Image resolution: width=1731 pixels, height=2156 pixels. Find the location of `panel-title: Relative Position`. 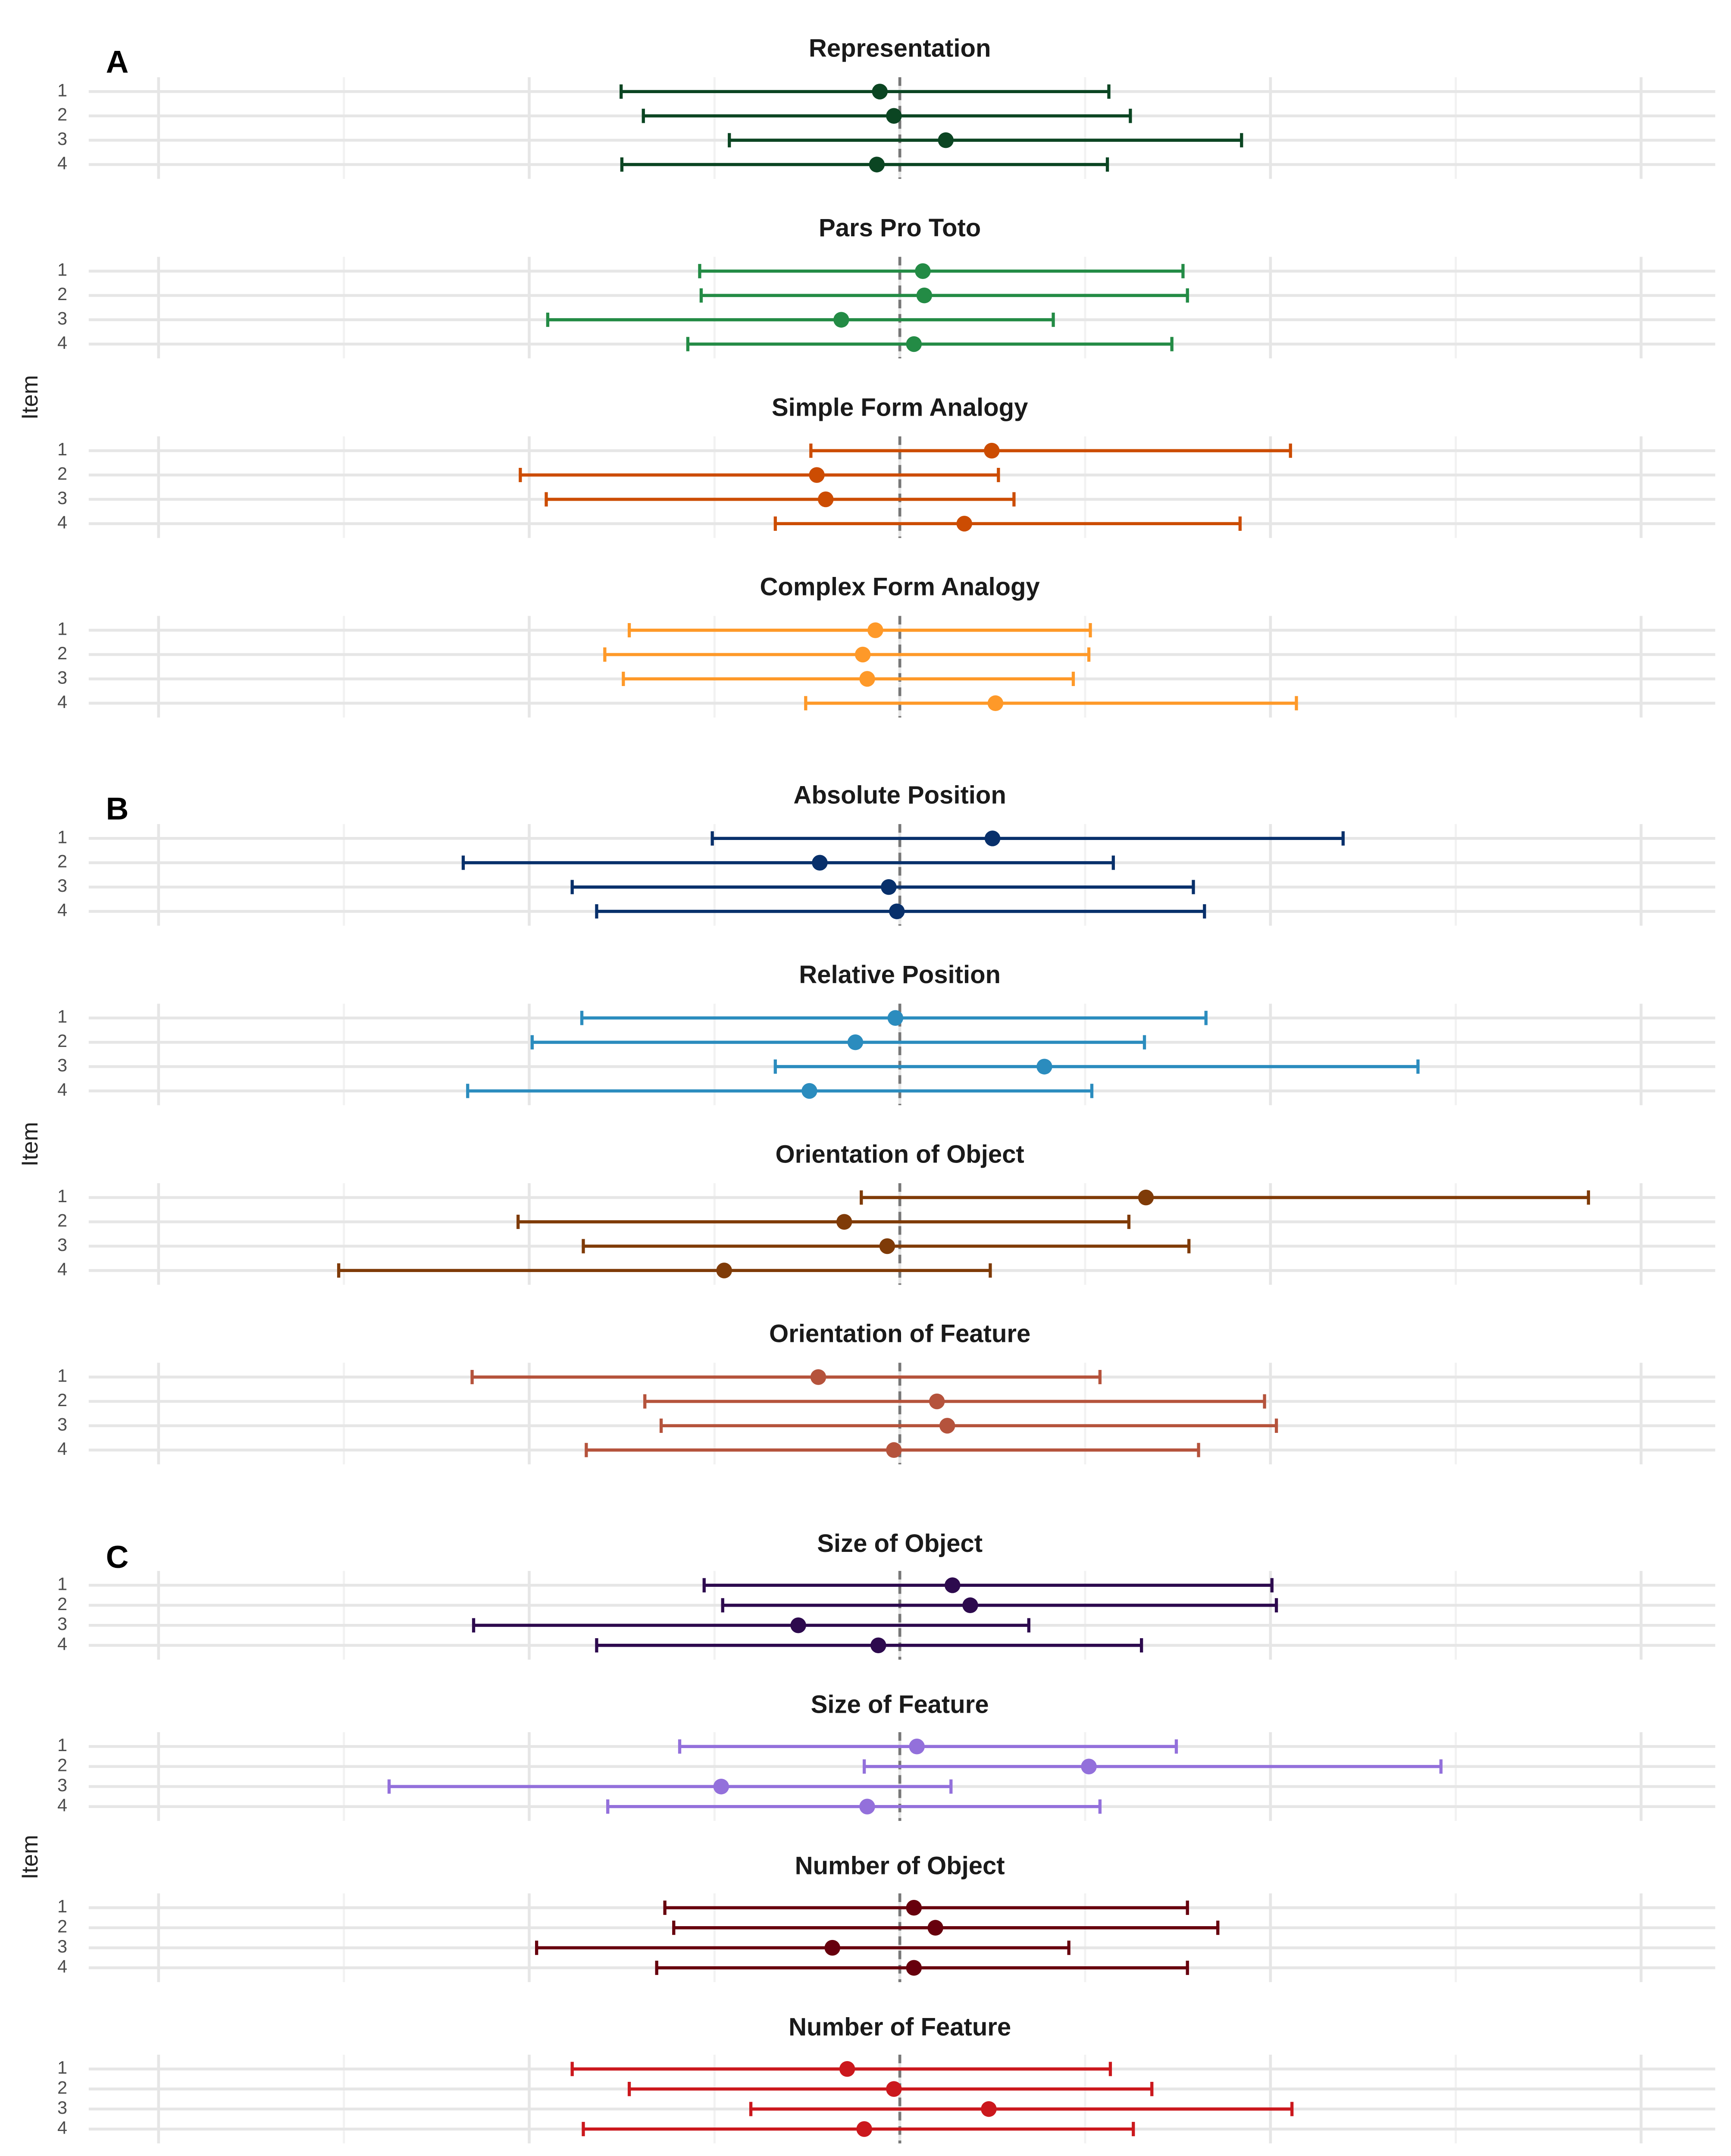

panel-title: Relative Position is located at coordinates (900, 975).